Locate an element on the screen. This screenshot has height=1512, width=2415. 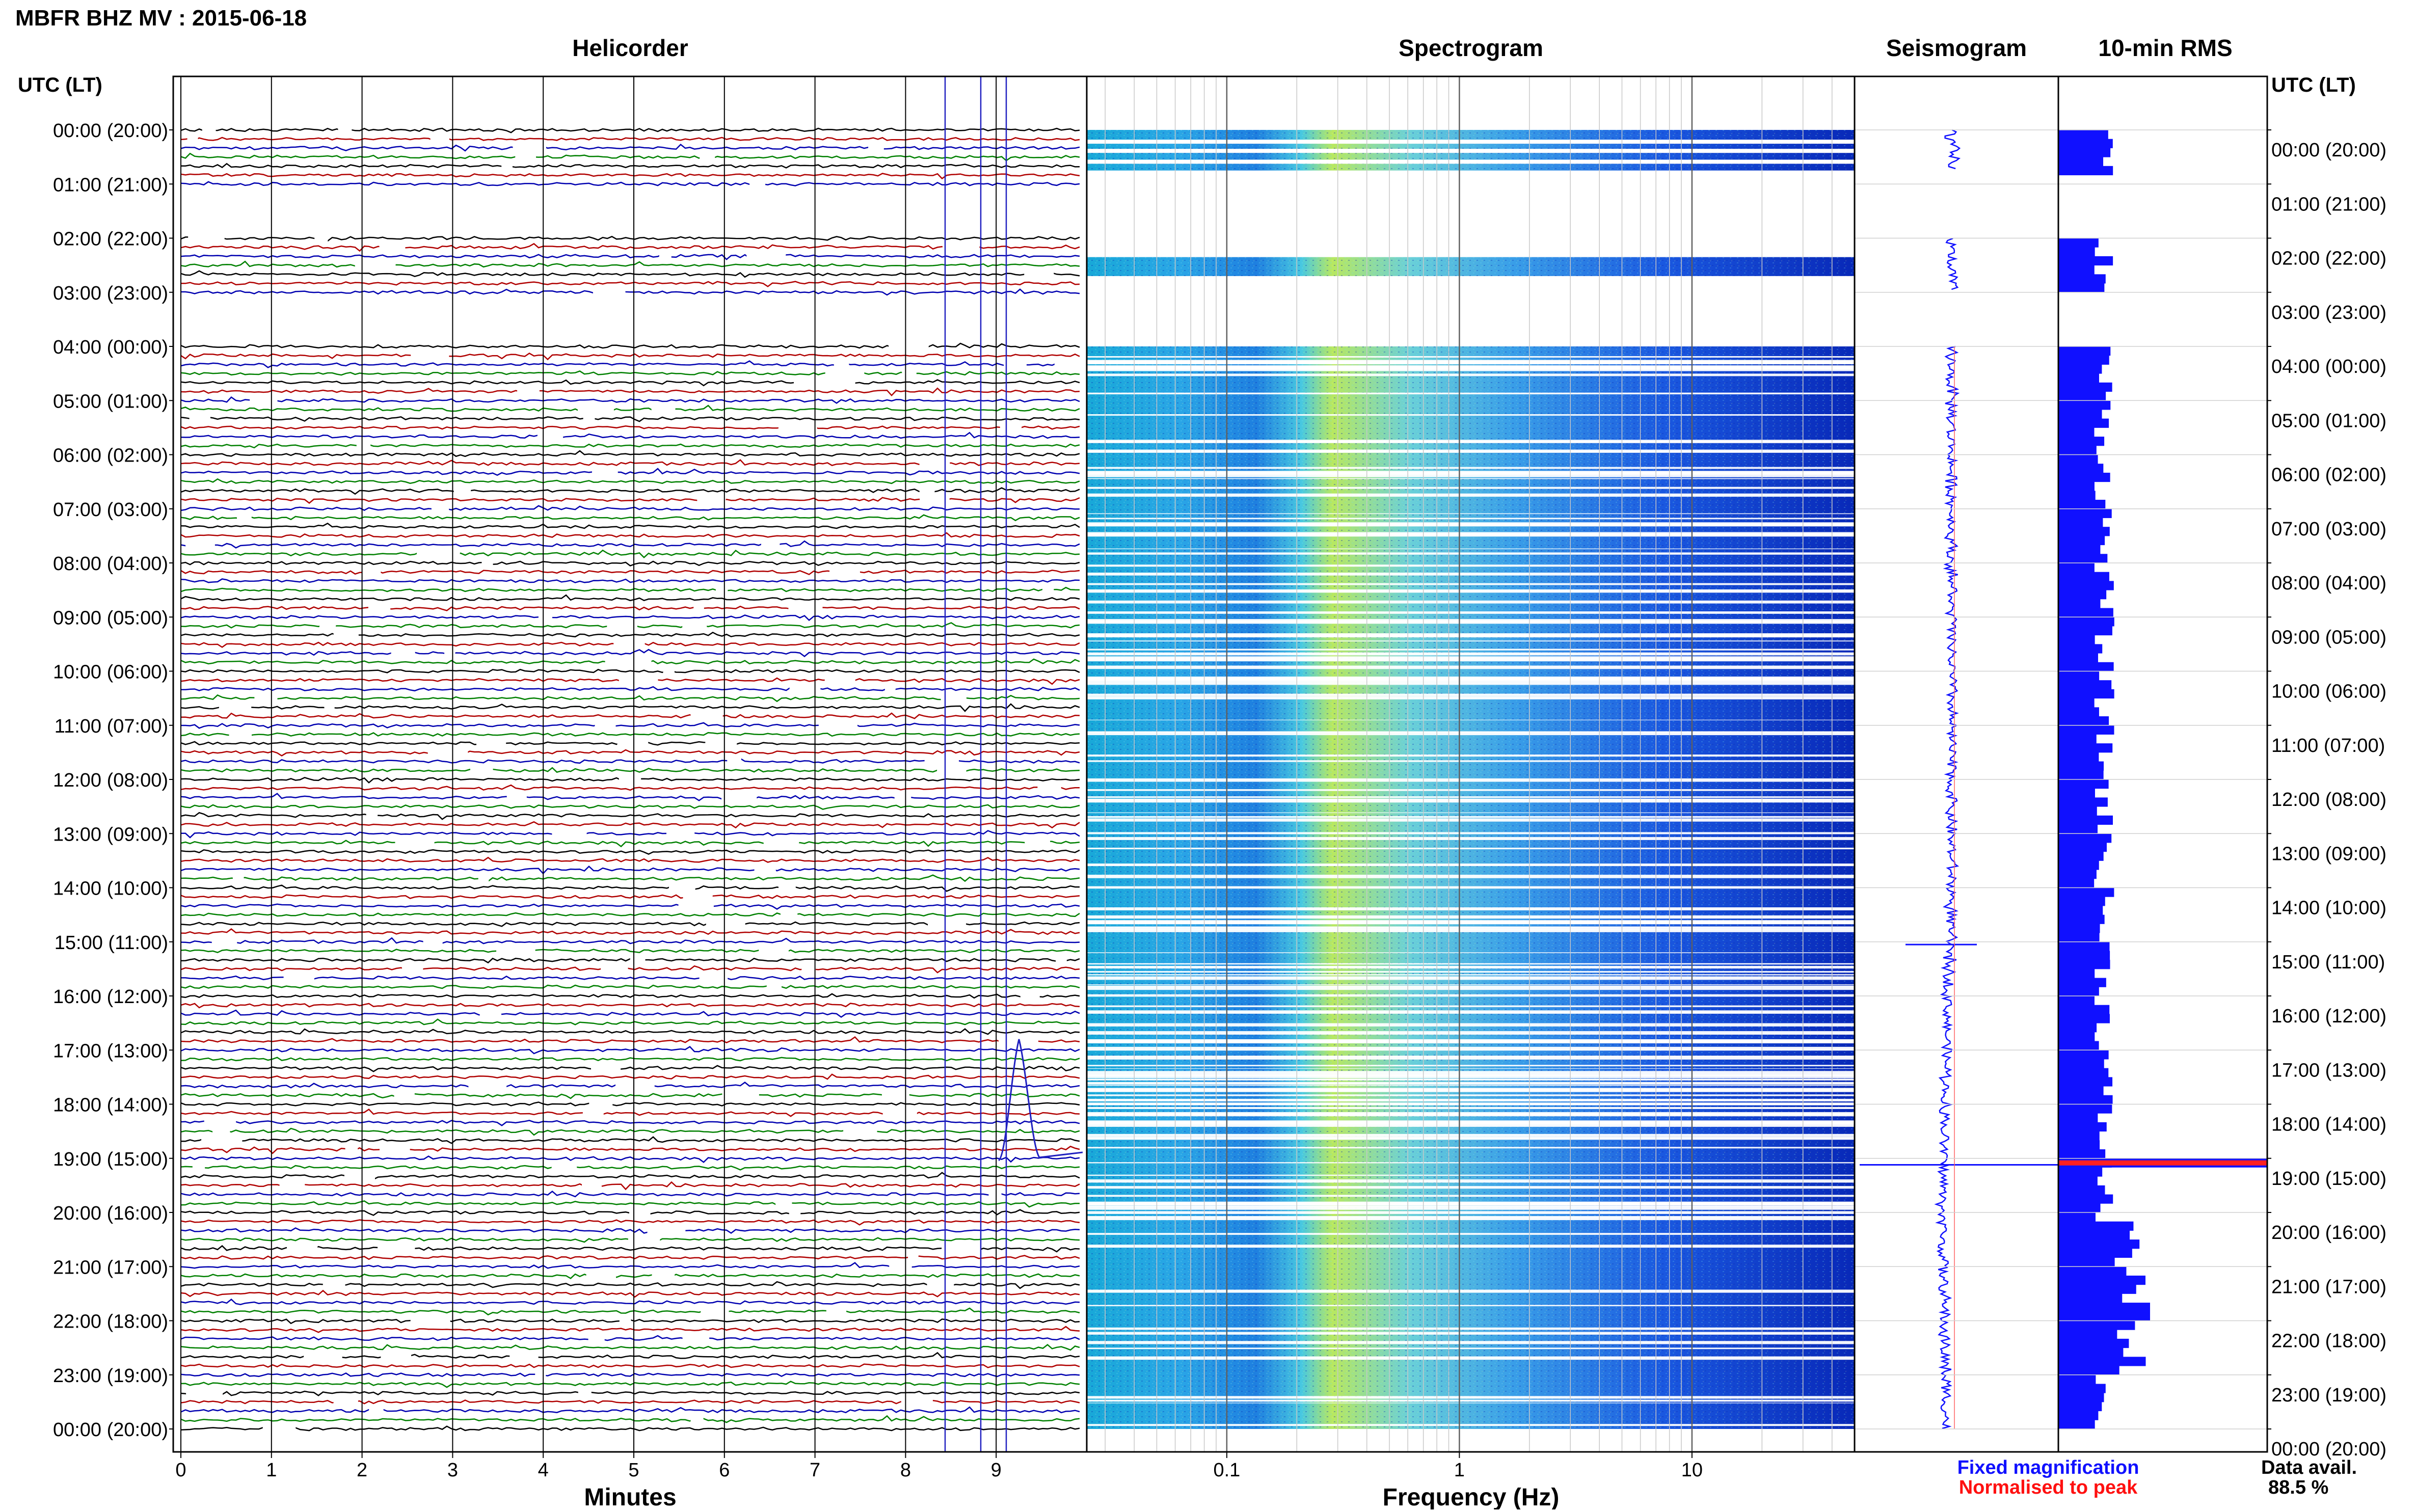
time-label-right: 05:00 (01:00) is located at coordinates (2328, 420).